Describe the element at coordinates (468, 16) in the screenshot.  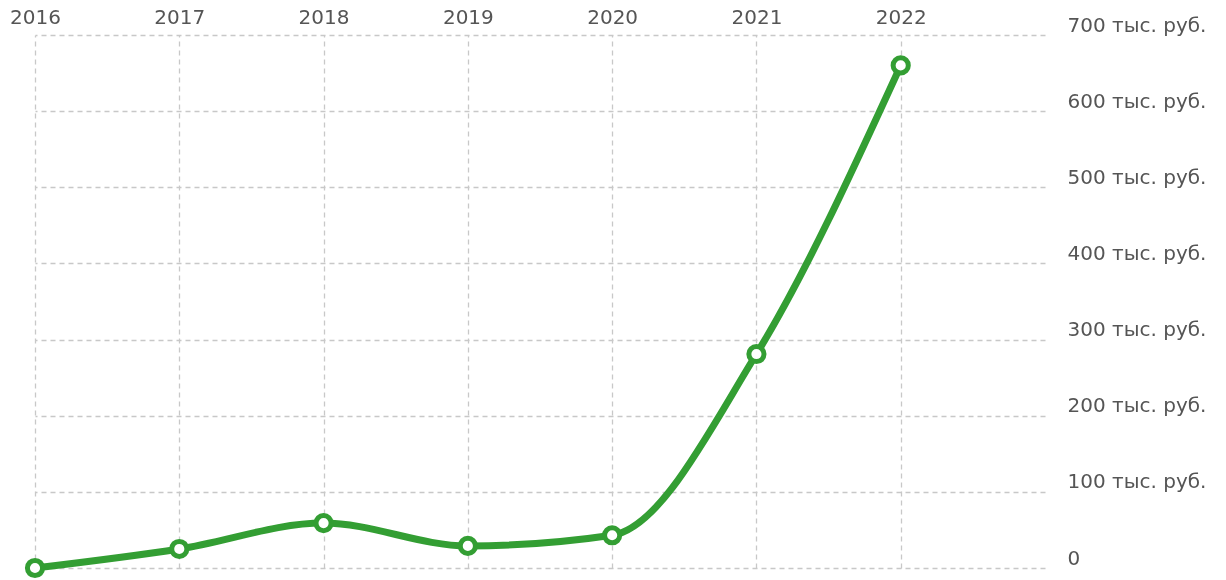
I see `x-tick-label: 2019` at that location.